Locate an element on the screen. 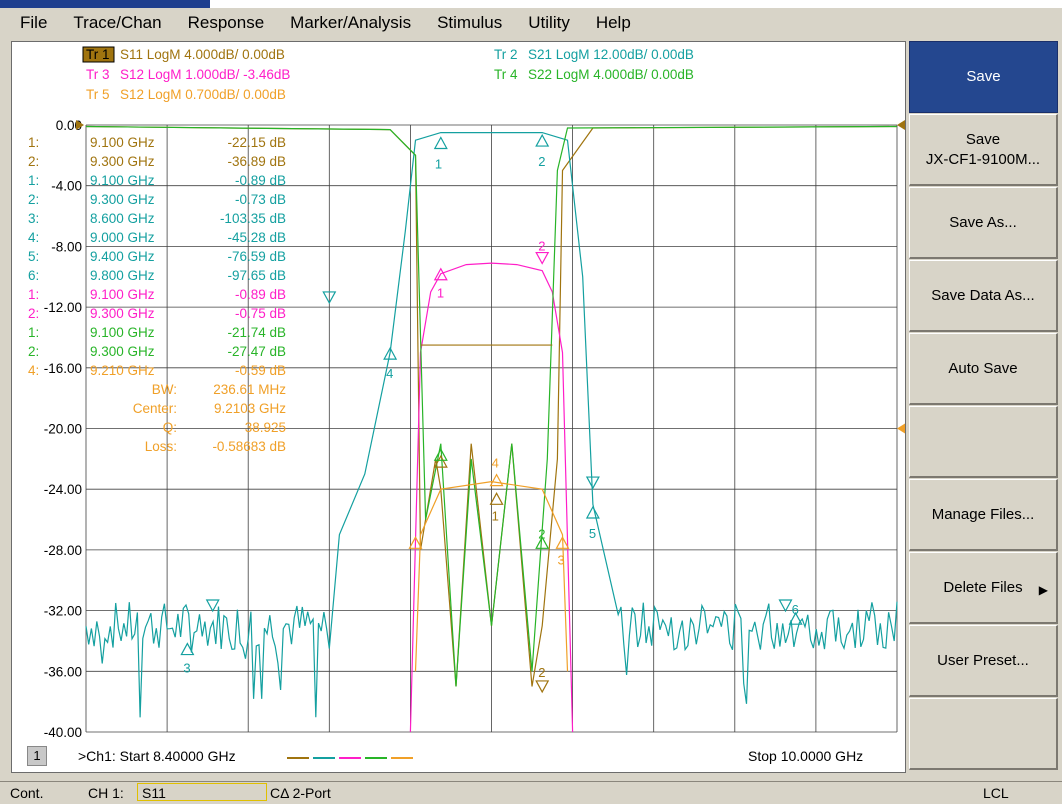  marker-readout-row: 2: 9.300 GHz -27.47 dB is located at coordinates (157, 351).